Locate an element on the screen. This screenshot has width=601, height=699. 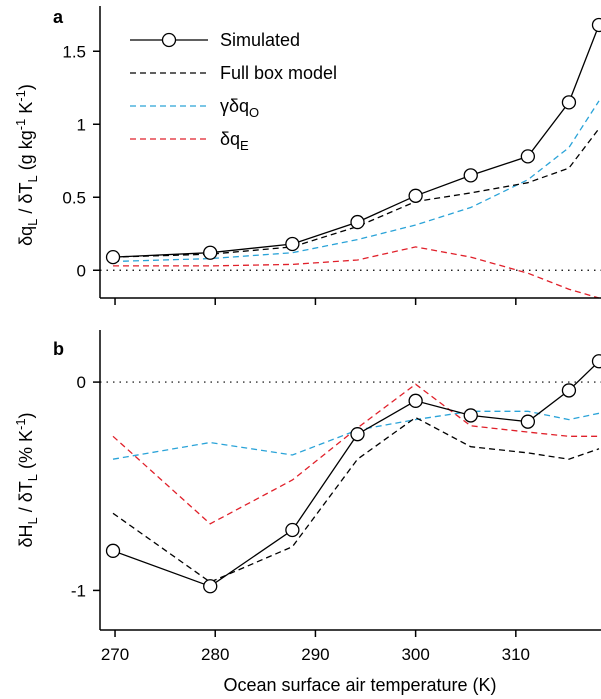
y-tick-label: 0.5 is located at coordinates (74, 197).